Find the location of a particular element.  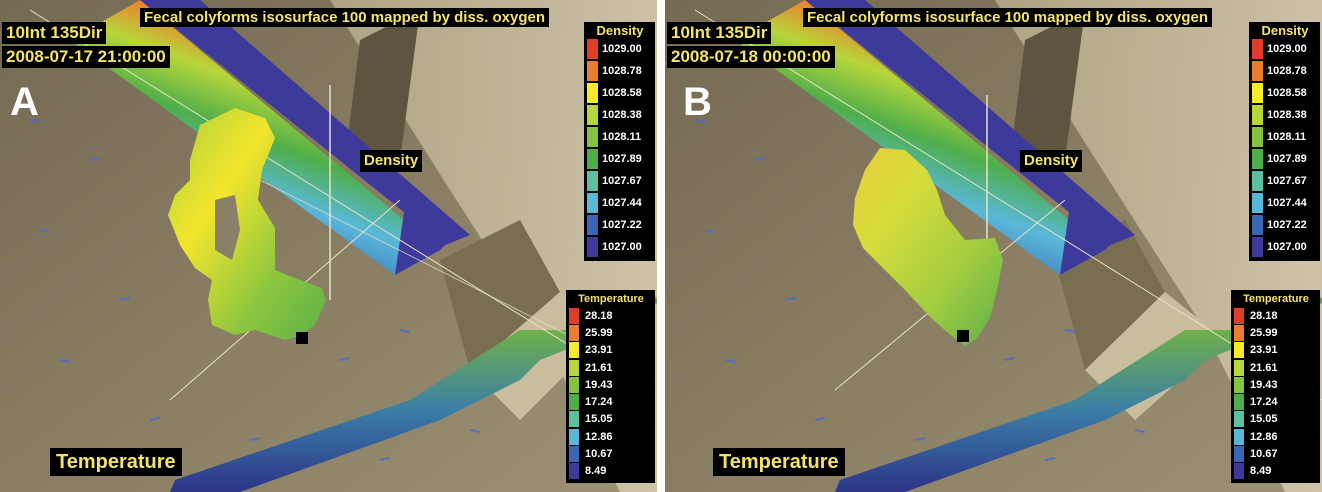

panel-letter: A is located at coordinates (24, 102).